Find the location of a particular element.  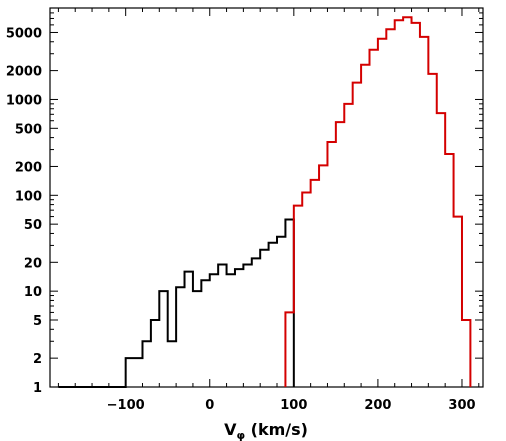

y-tick-label: 1 is located at coordinates (37, 388).